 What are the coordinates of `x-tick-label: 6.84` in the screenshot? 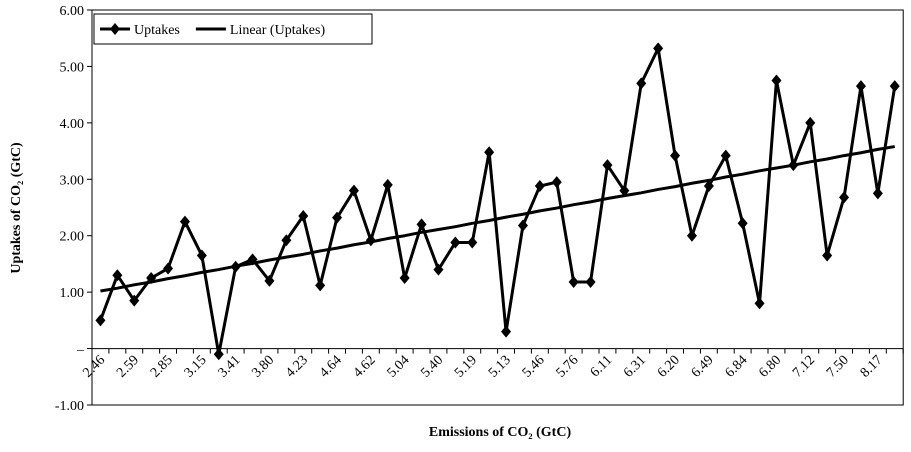 It's located at (737, 367).